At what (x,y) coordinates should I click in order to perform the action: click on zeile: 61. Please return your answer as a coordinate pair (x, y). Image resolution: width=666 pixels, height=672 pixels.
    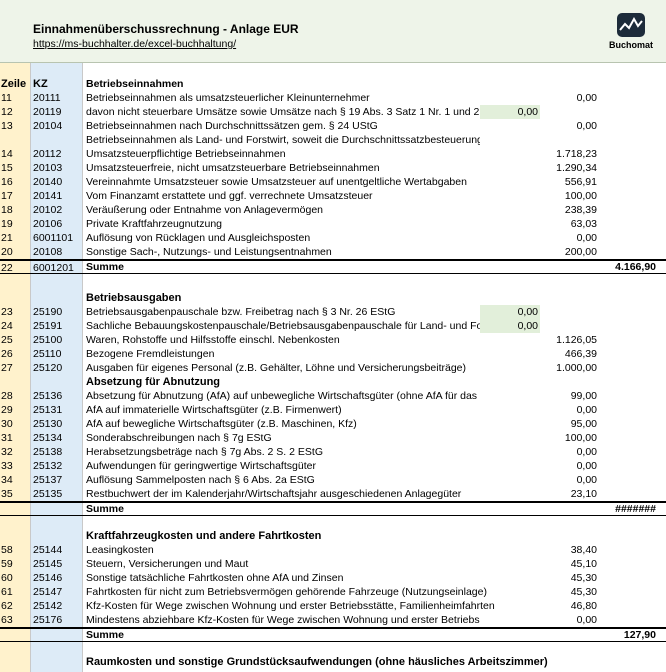
    Looking at the image, I should click on (7, 592).